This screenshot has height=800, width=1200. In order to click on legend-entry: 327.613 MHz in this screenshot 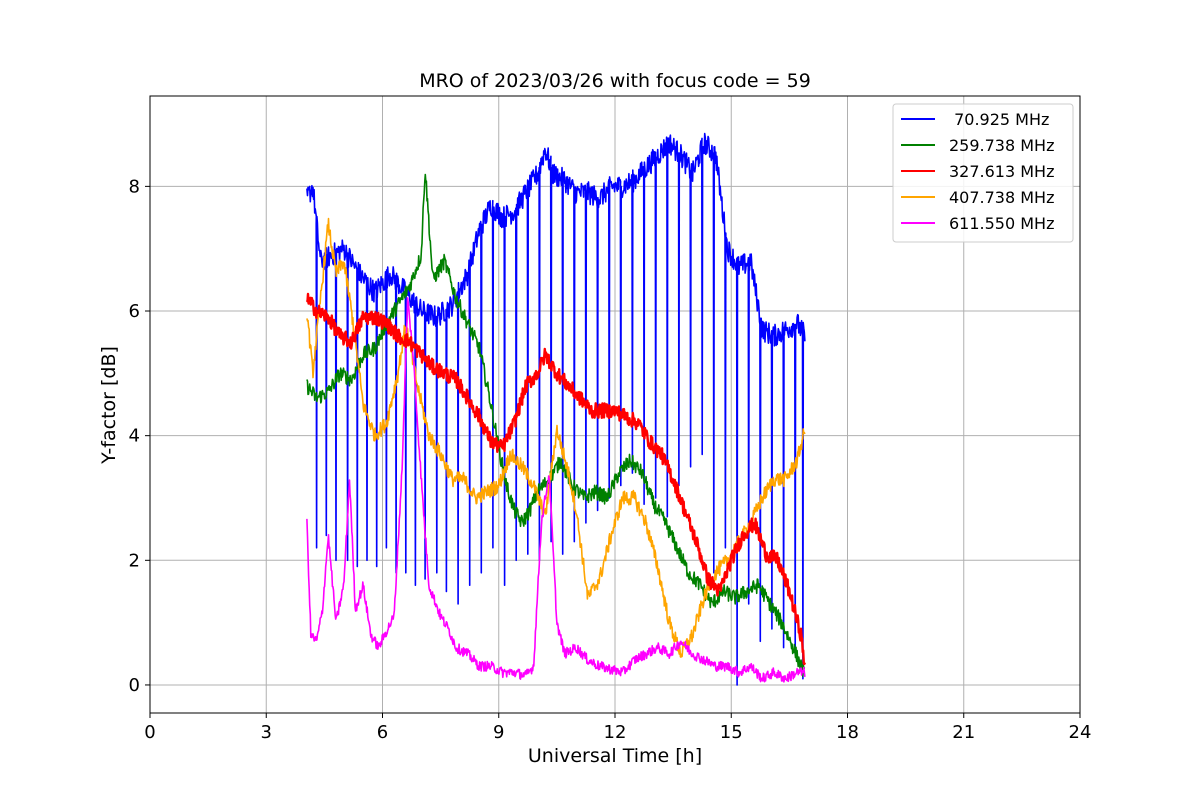, I will do `click(1001, 171)`.